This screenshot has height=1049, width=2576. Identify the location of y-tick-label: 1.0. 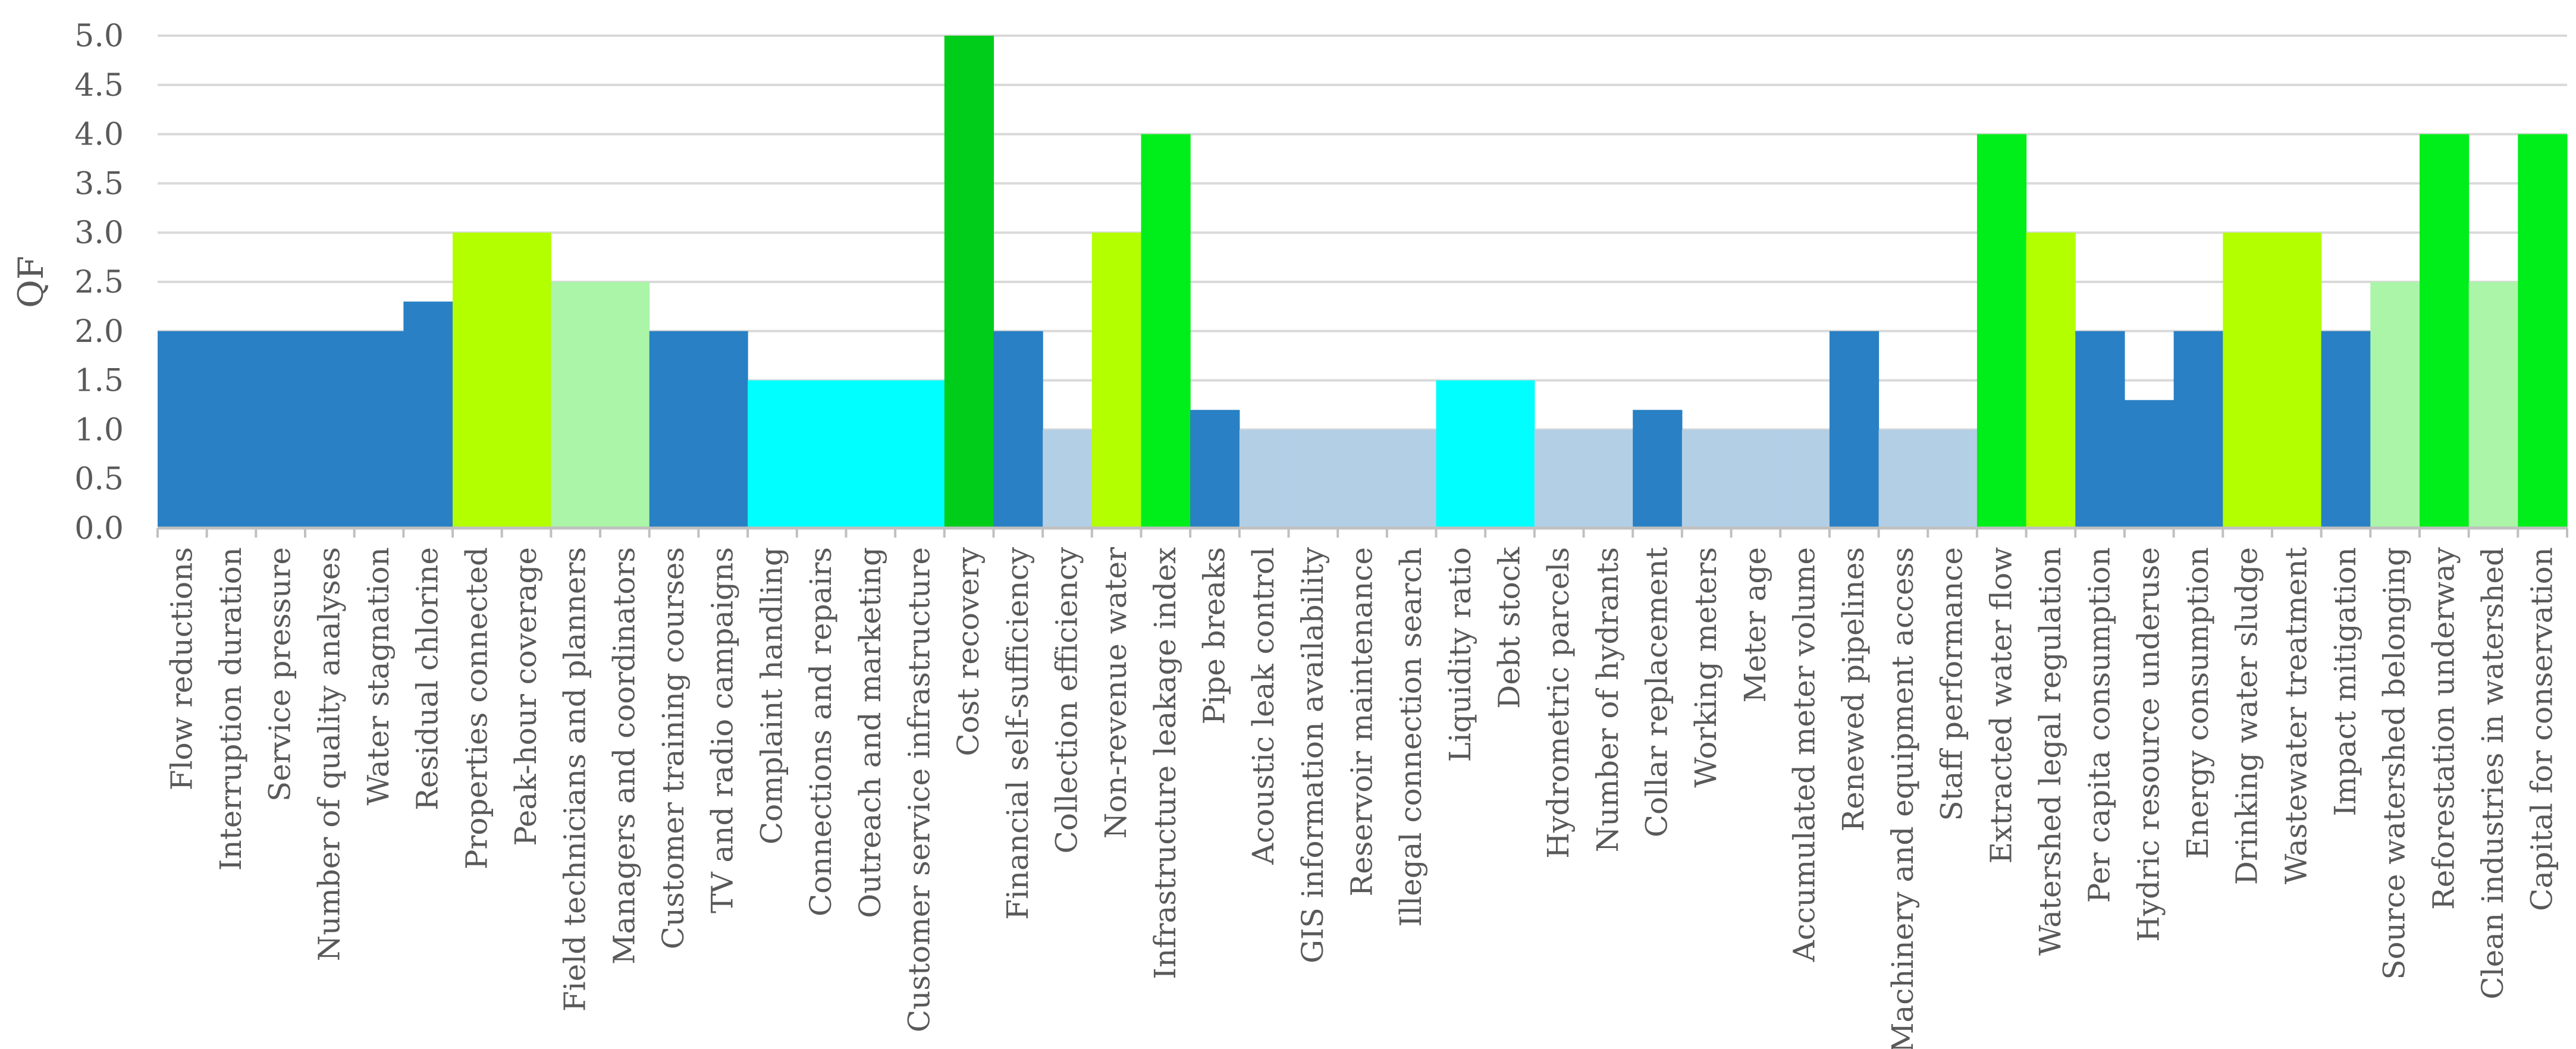
(99, 430).